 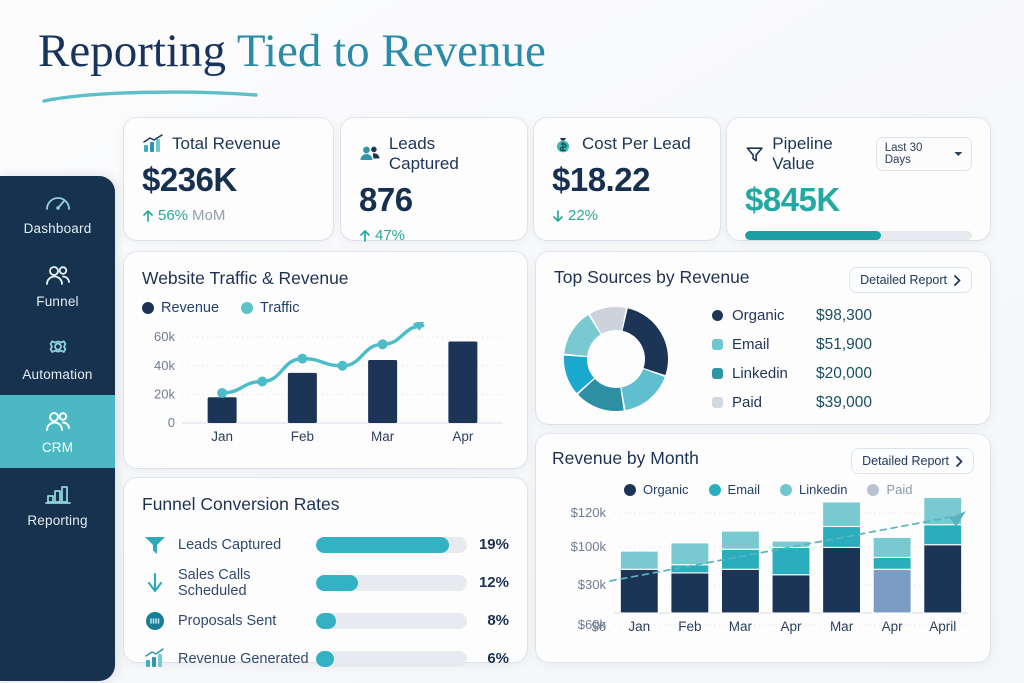 I want to click on svg-text: April, so click(x=942, y=626).